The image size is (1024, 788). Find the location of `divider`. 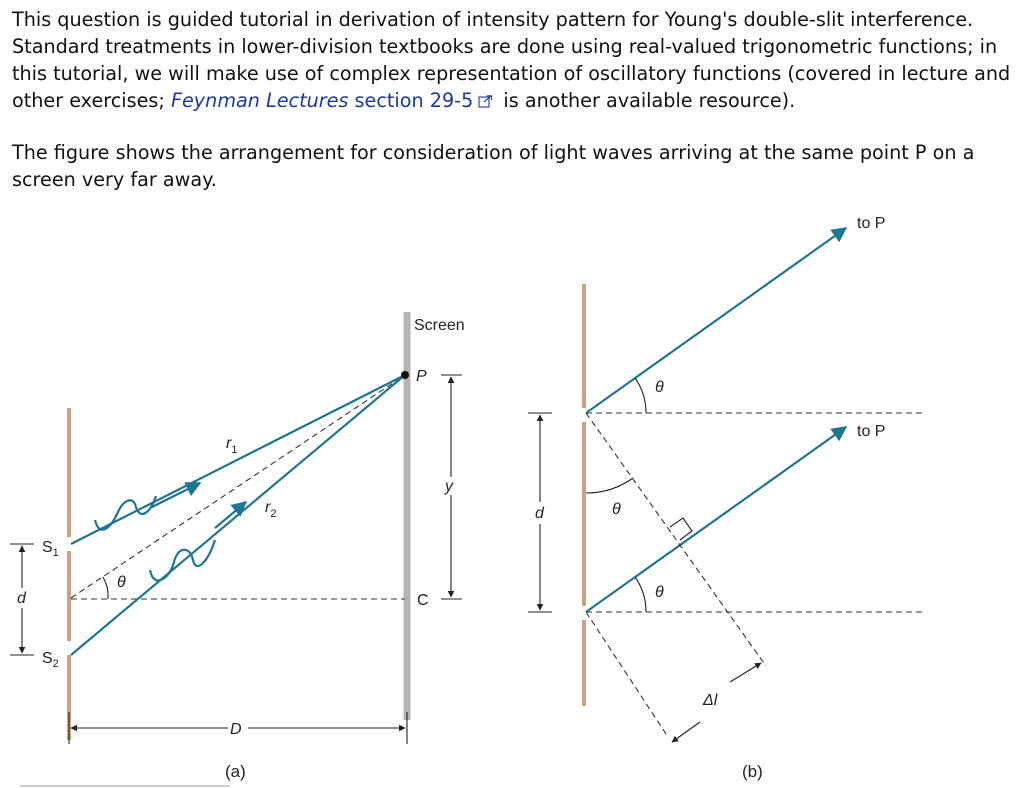

divider is located at coordinates (125, 786).